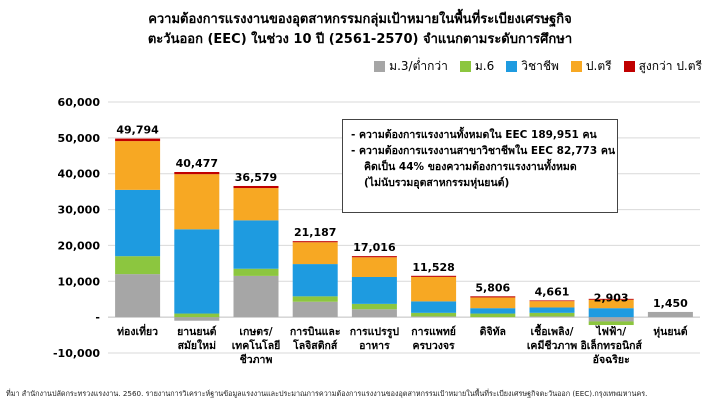  Describe the element at coordinates (512, 66) in the screenshot. I see `legend-swatch-vocational` at that location.